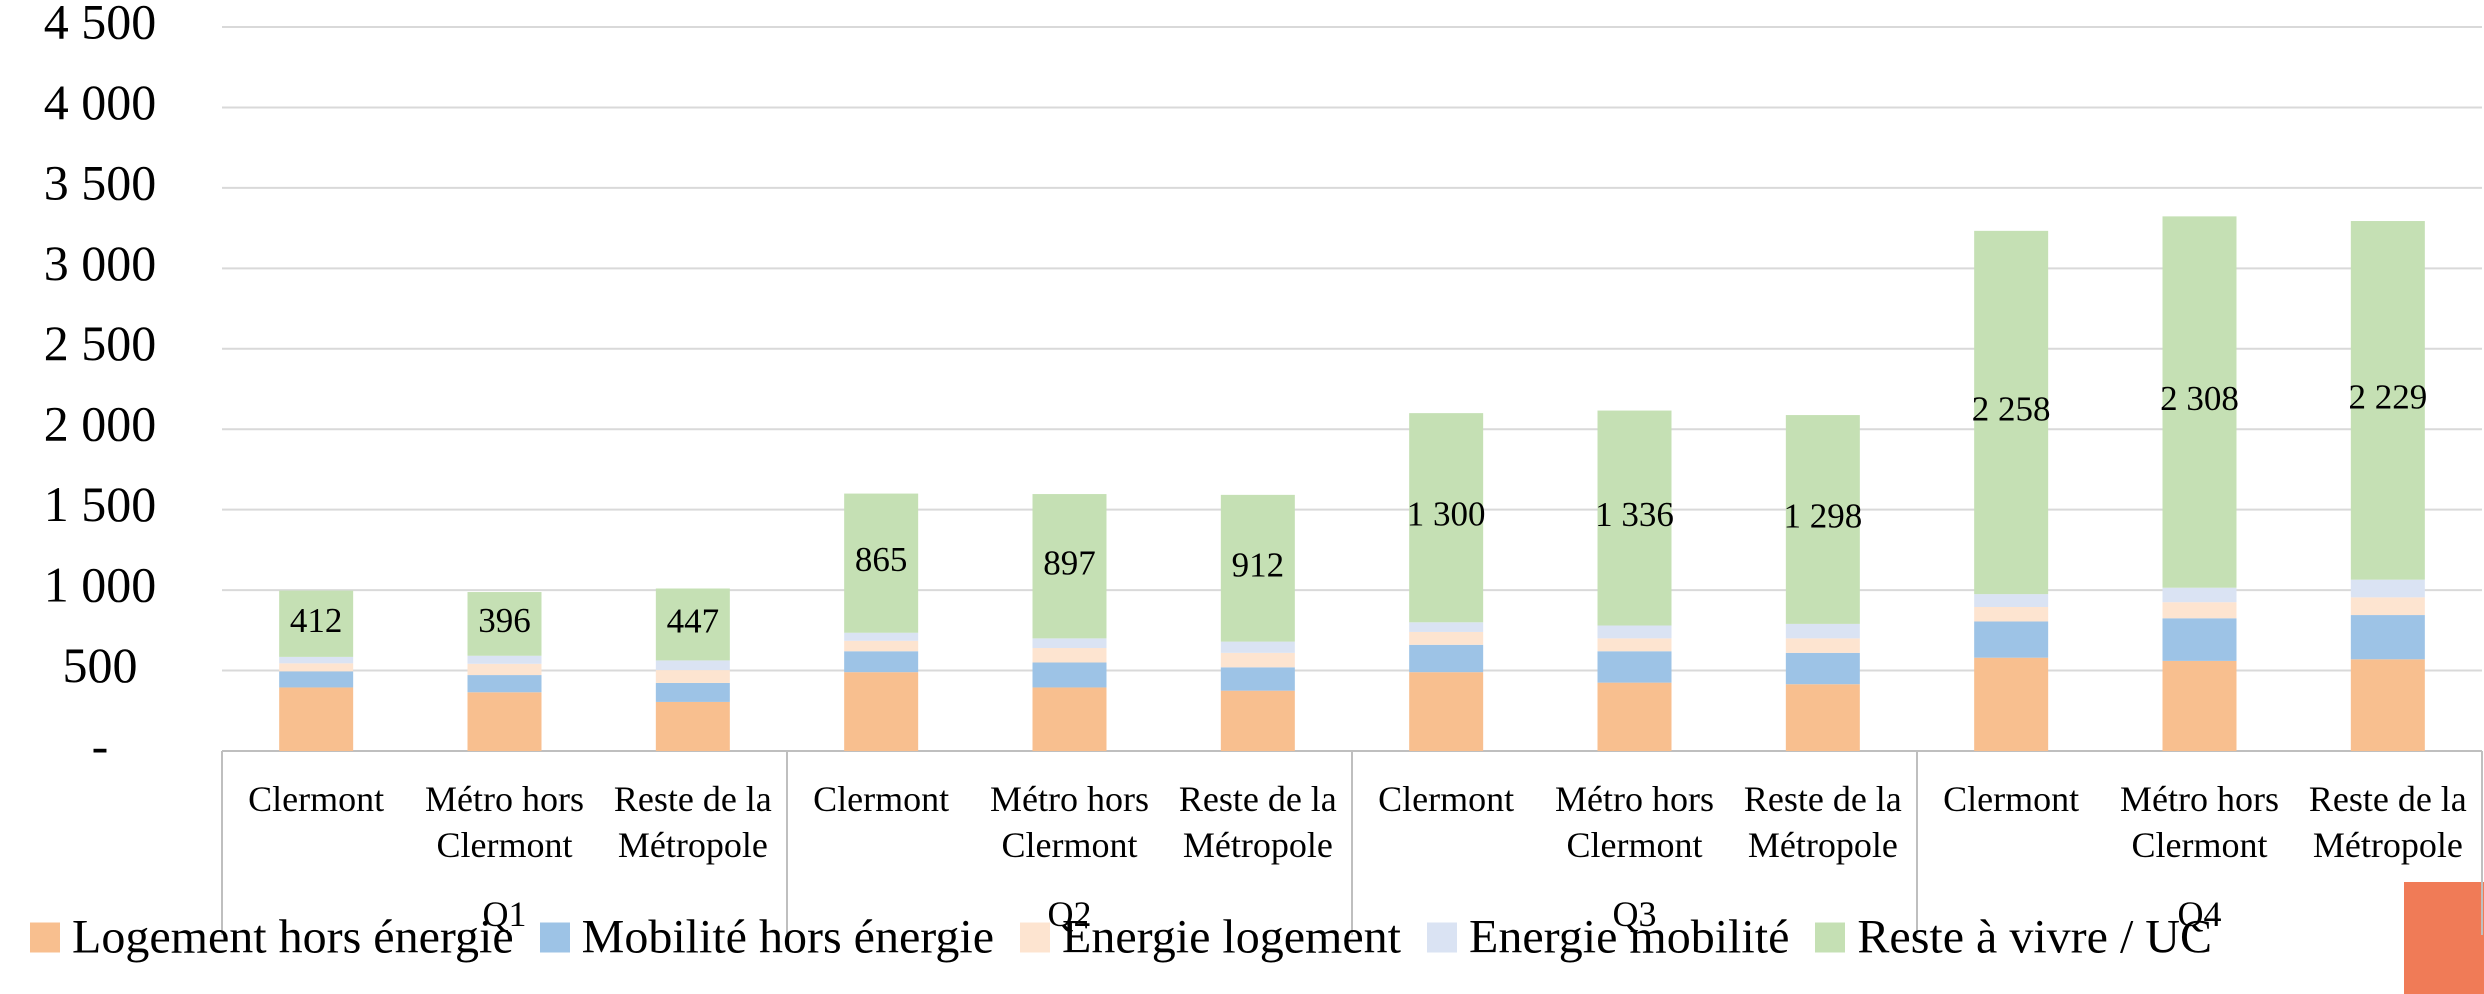  I want to click on legend-item: Logement hors énergie, so click(272, 937).